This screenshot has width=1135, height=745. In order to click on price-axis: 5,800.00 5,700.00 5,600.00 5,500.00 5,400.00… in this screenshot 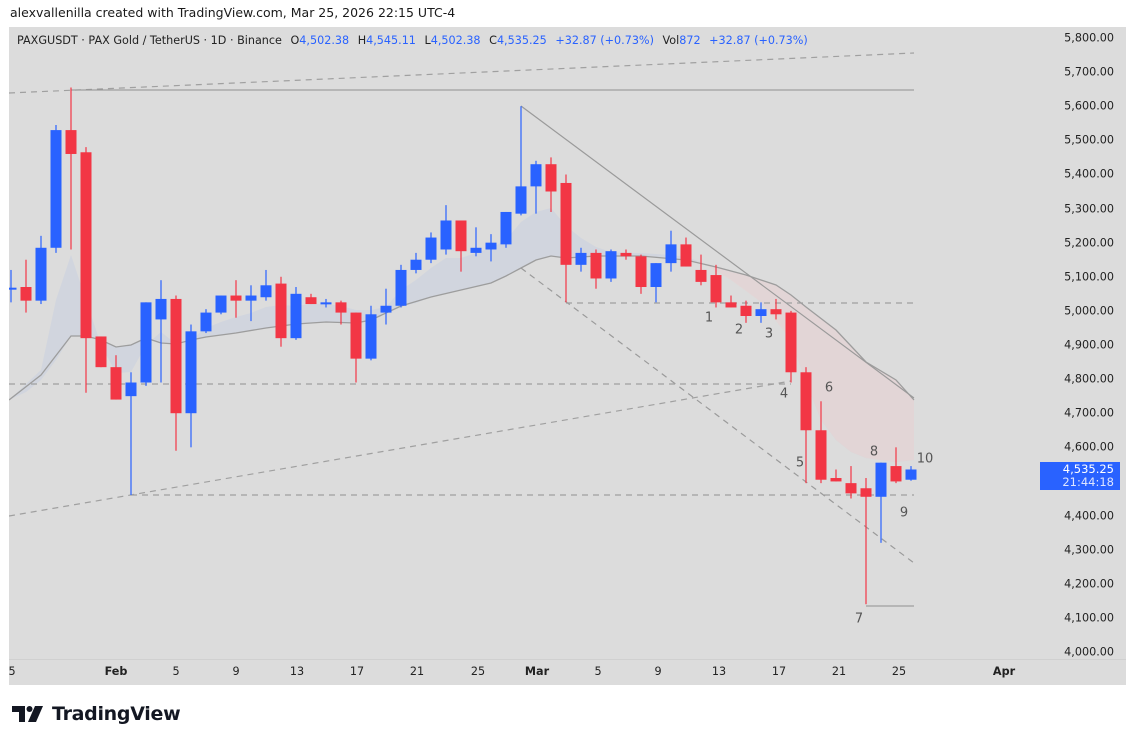, I will do `click(1078, 343)`.